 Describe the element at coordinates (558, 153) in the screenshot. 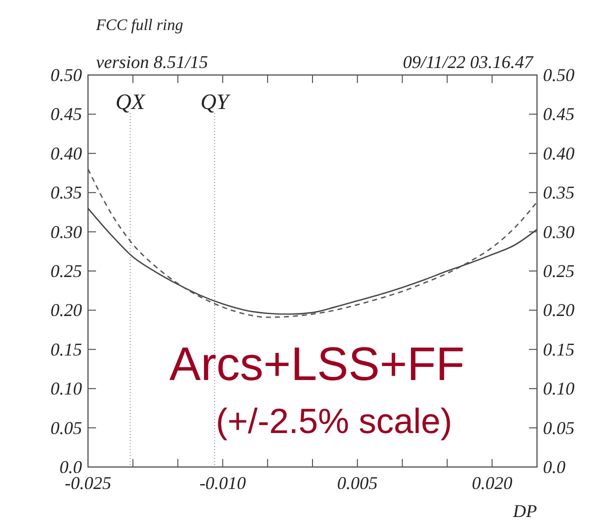

I see `y2-tick-label: 0.40` at that location.